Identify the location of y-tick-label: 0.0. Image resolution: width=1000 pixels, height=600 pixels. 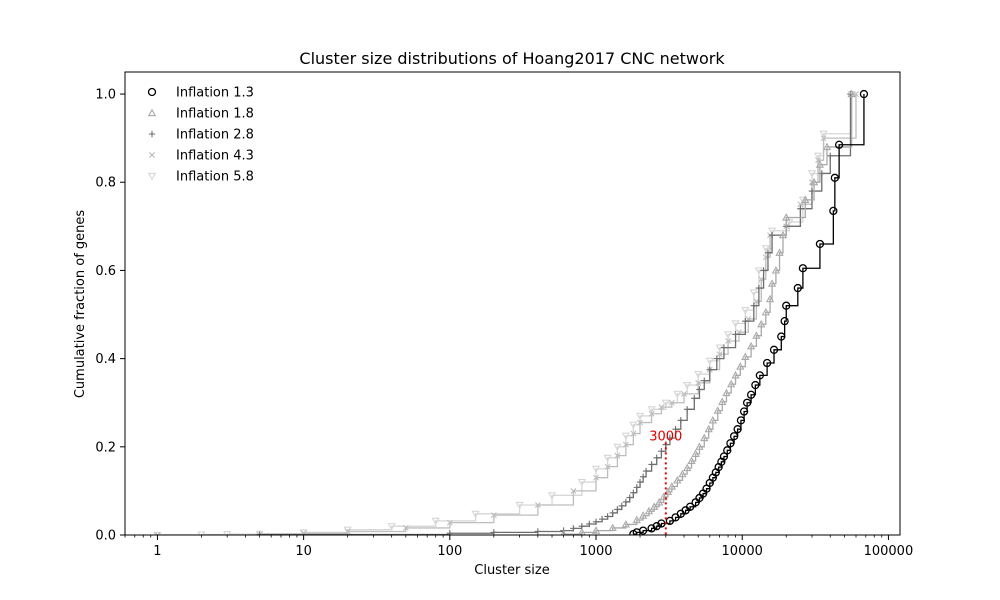
(105, 536).